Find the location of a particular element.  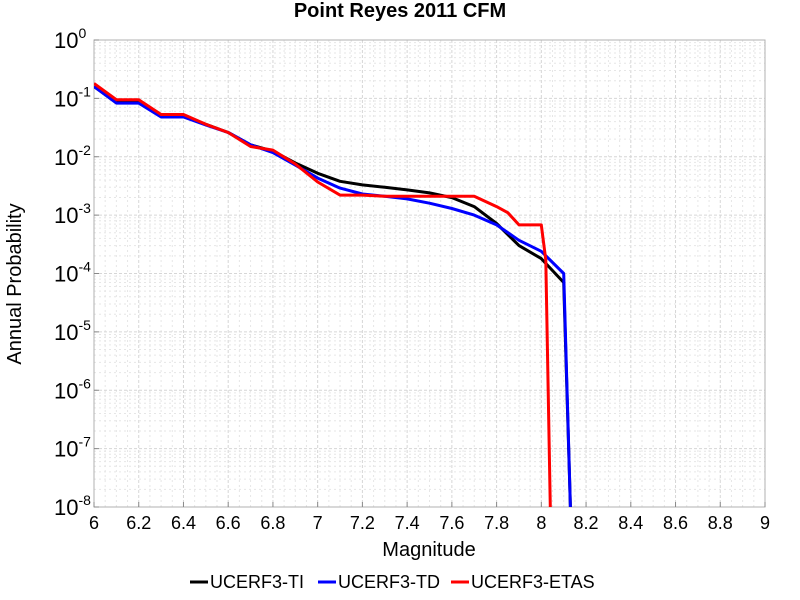

y-tick-label: 10⁻⁵ is located at coordinates (72, 331).